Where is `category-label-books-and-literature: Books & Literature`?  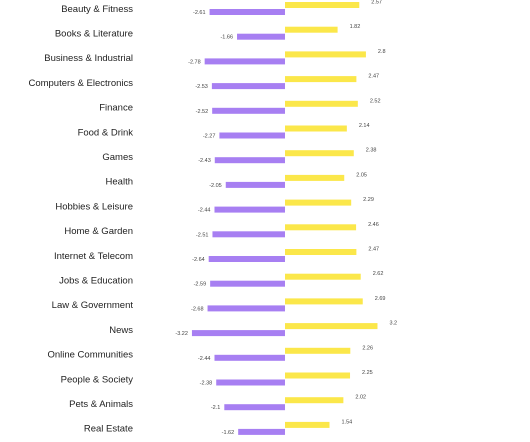 category-label-books-and-literature: Books & Literature is located at coordinates (94, 34).